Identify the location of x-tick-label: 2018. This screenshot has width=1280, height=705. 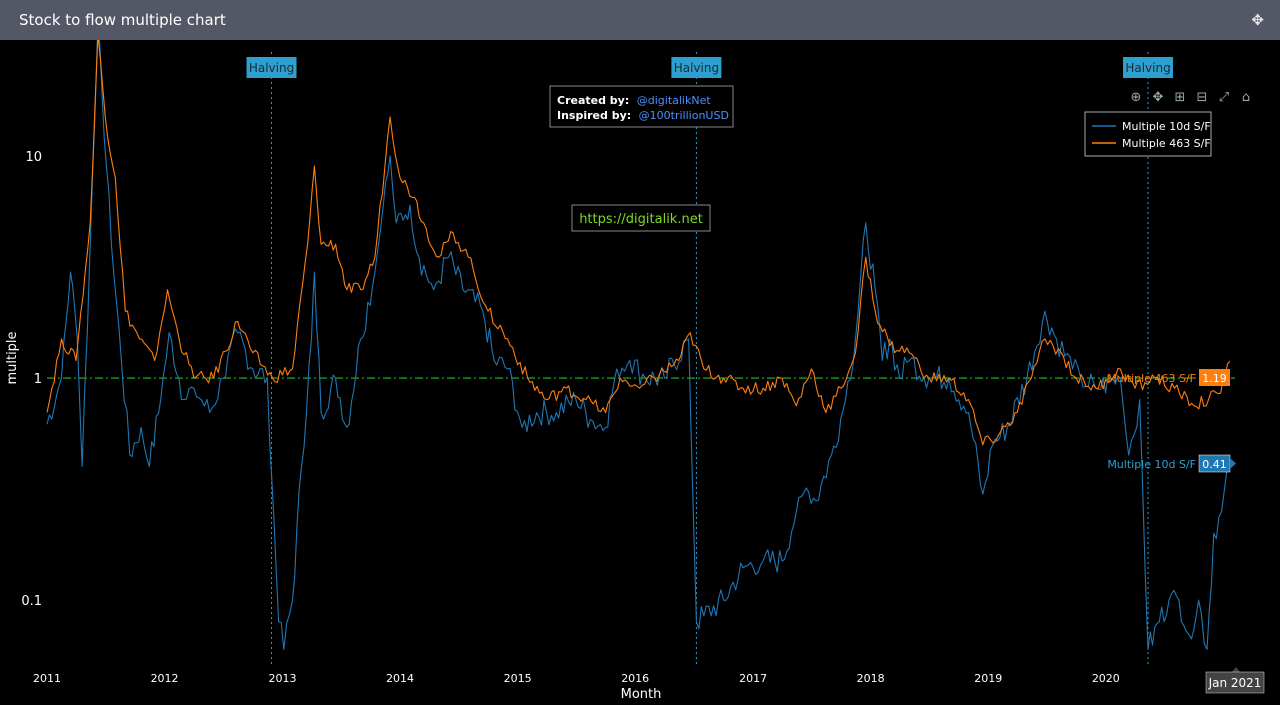
(871, 678).